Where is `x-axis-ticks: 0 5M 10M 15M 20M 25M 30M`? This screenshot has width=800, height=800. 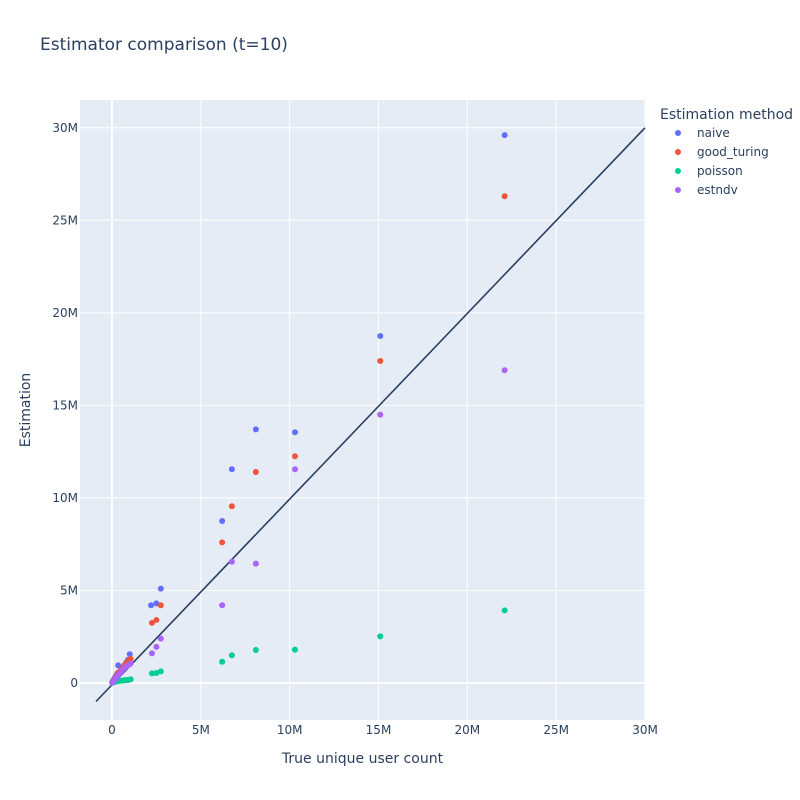
x-axis-ticks: 0 5M 10M 15M 20M 25M 30M is located at coordinates (383, 730).